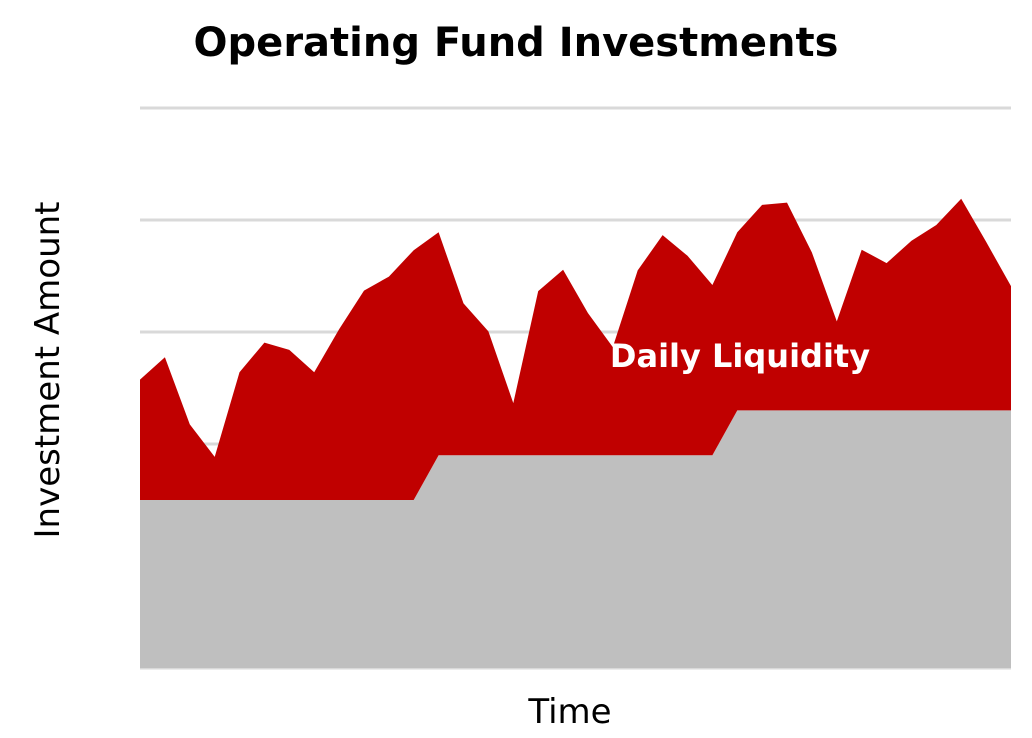  I want to click on series-label-daily-liquidity: Daily Liquidity, so click(740, 356).